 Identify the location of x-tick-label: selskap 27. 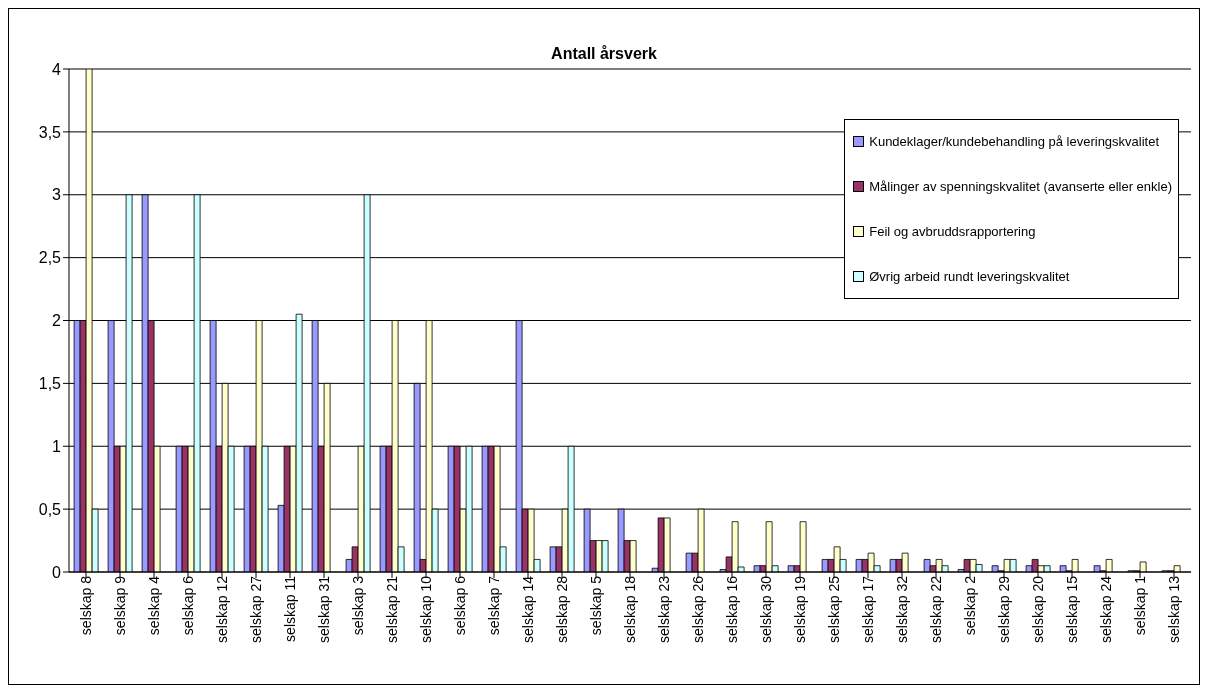
(255, 609).